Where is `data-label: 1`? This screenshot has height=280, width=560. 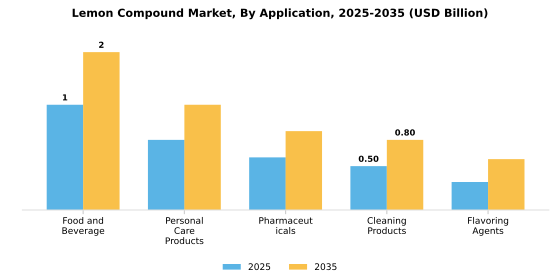 data-label: 1 is located at coordinates (65, 97).